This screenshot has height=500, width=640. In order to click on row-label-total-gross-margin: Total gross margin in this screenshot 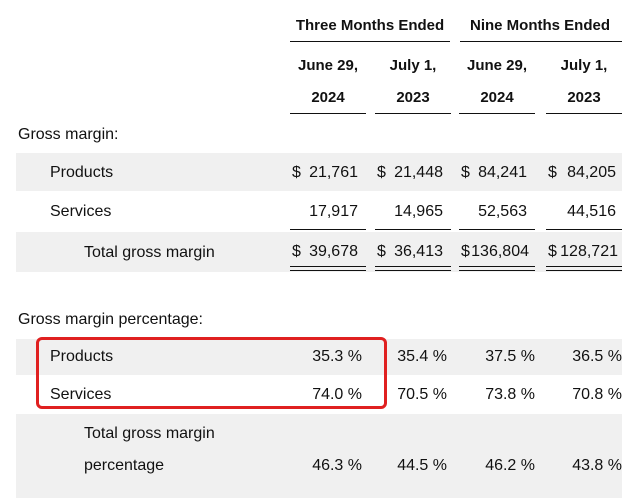, I will do `click(149, 252)`.